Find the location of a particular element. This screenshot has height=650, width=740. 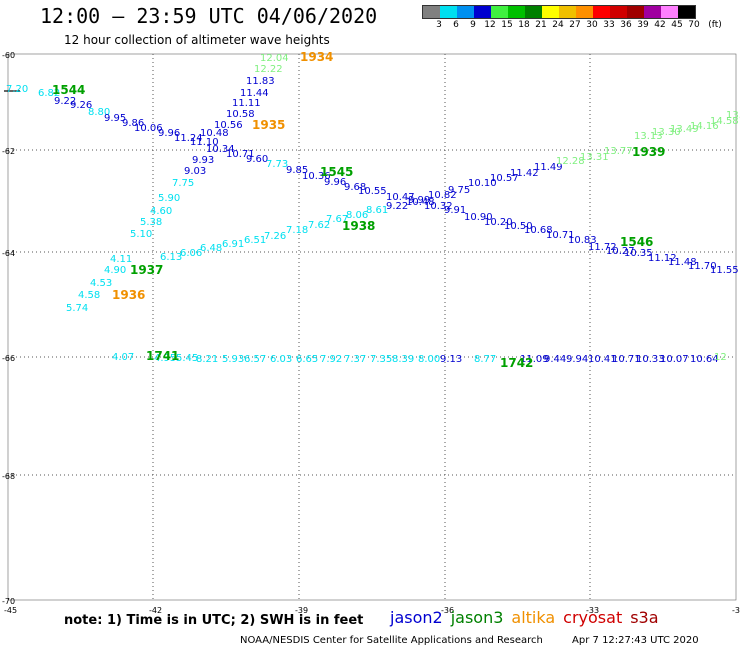

pass-time-label: 1934 is located at coordinates (316, 57).